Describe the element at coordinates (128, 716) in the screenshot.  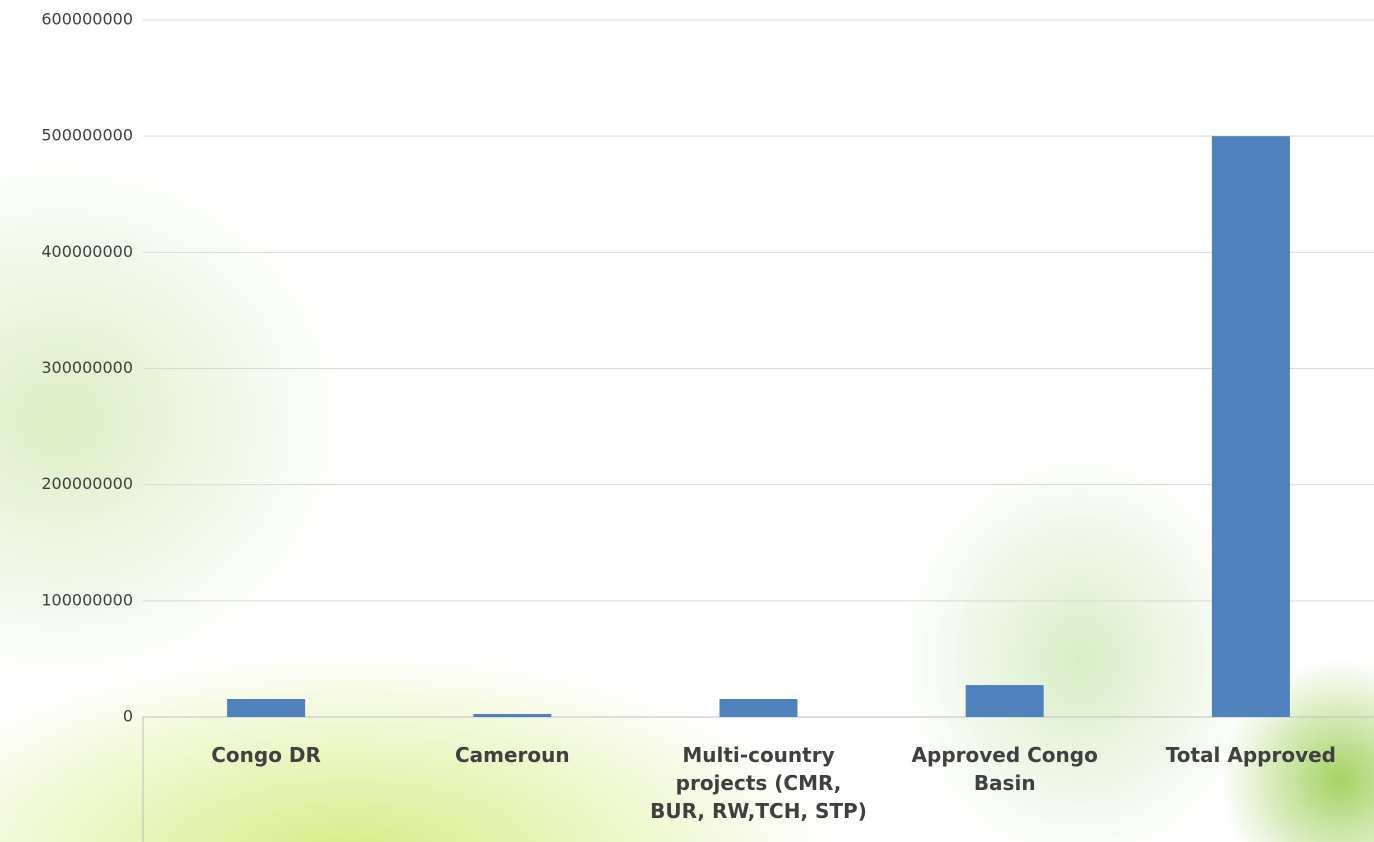
I see `y-tick-label: 0` at that location.